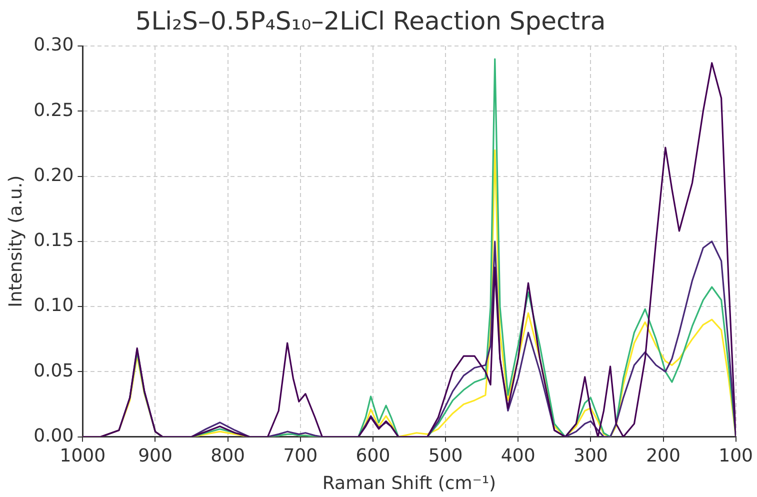 The image size is (757, 497). What do you see at coordinates (445, 455) in the screenshot?
I see `x-tick-label: 500` at bounding box center [445, 455].